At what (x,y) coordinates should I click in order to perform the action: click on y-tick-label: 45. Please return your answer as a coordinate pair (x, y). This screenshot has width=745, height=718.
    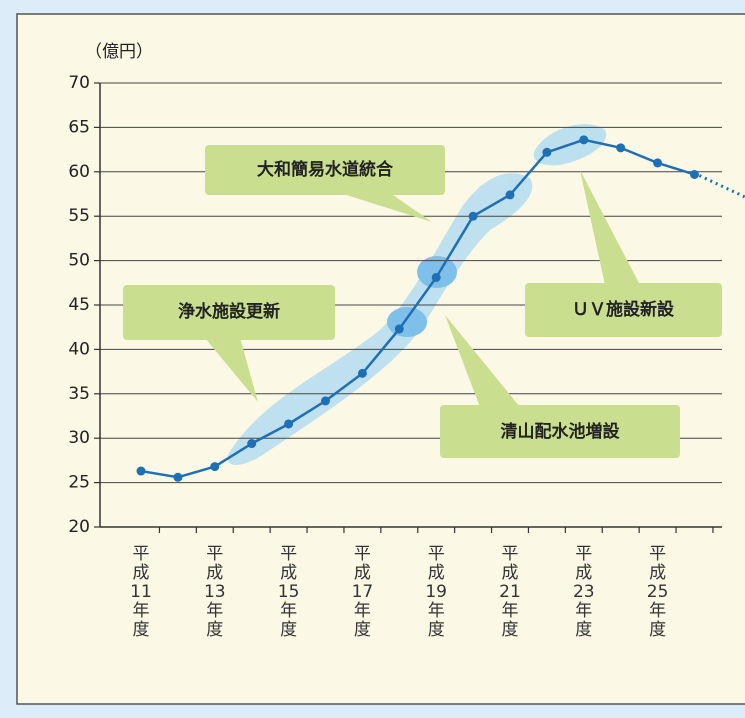
    Looking at the image, I should click on (79, 305).